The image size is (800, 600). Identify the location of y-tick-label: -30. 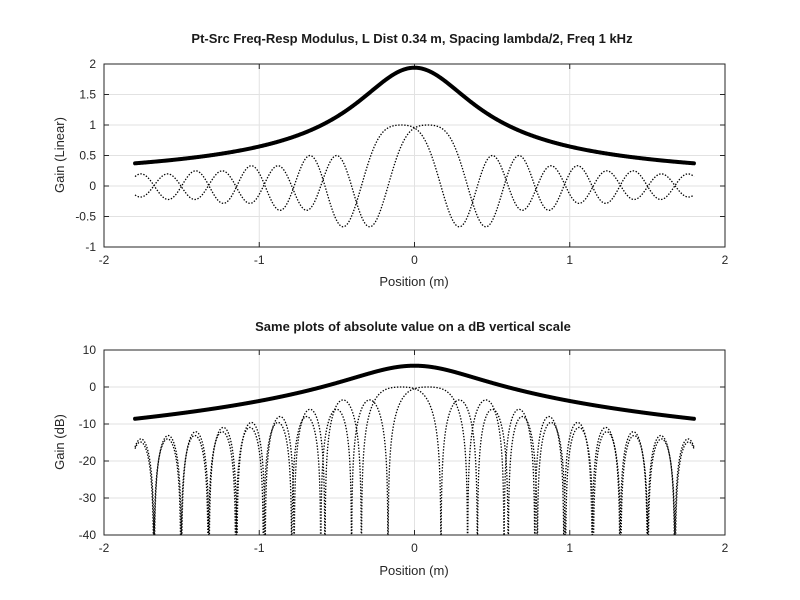
(88, 498).